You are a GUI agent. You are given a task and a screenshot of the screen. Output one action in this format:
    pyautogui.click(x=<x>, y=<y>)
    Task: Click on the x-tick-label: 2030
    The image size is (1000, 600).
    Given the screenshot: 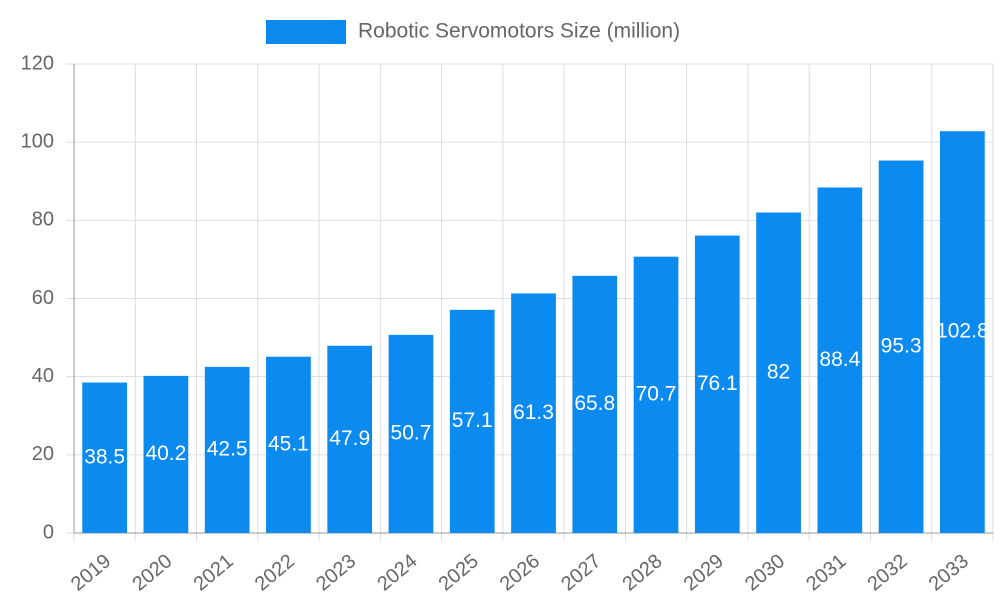 What is the action you would take?
    pyautogui.click(x=765, y=572)
    